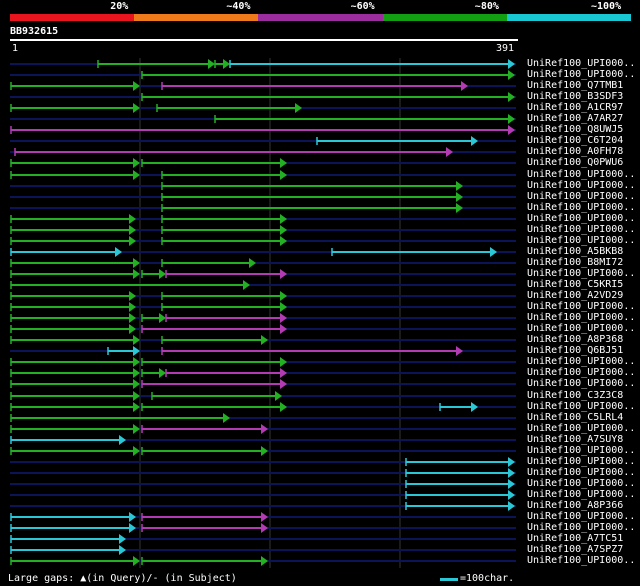 Image resolution: width=640 pixels, height=586 pixels. What do you see at coordinates (15, 48) in the screenshot?
I see `query-start: 1` at bounding box center [15, 48].